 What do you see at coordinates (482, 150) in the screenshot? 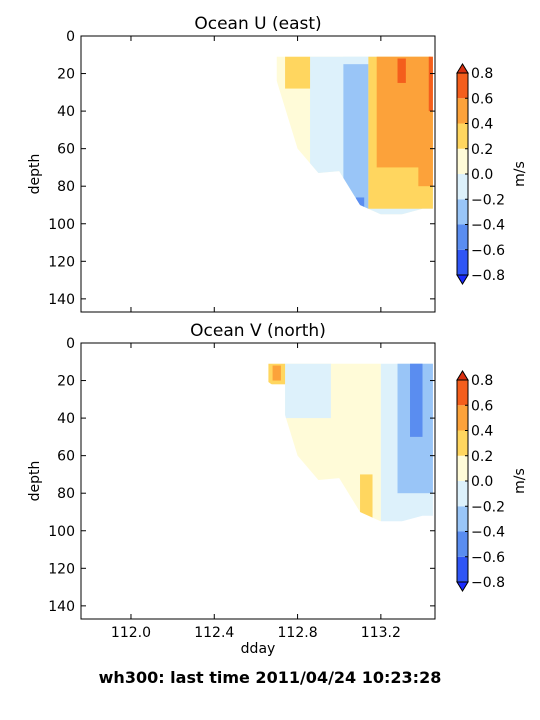
I see `panel1-colorbar-tick-label: 0.2` at bounding box center [482, 150].